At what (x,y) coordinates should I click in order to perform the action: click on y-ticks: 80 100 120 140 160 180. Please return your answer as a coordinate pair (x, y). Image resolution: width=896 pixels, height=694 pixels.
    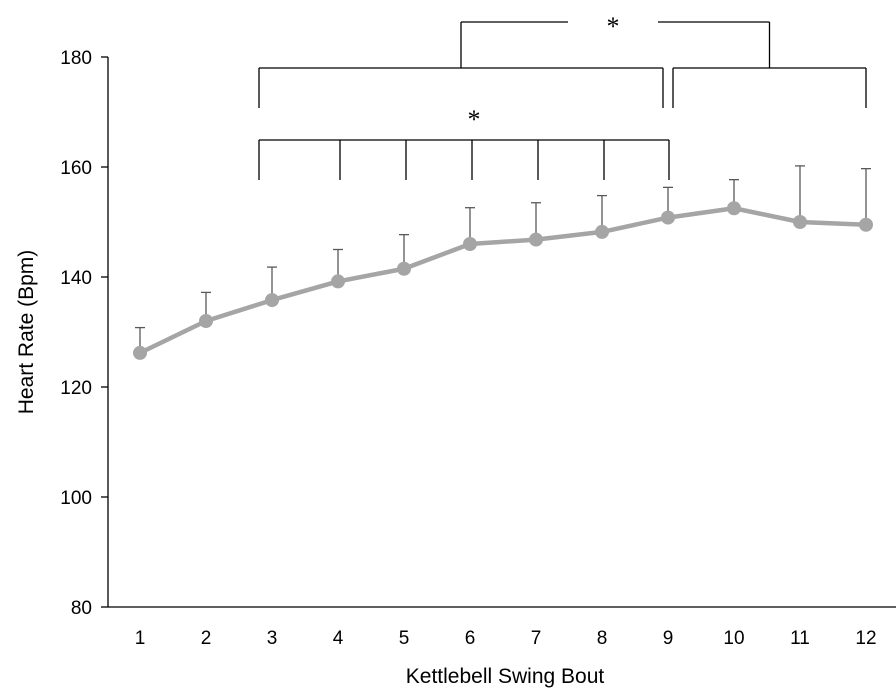
    Looking at the image, I should click on (84, 333).